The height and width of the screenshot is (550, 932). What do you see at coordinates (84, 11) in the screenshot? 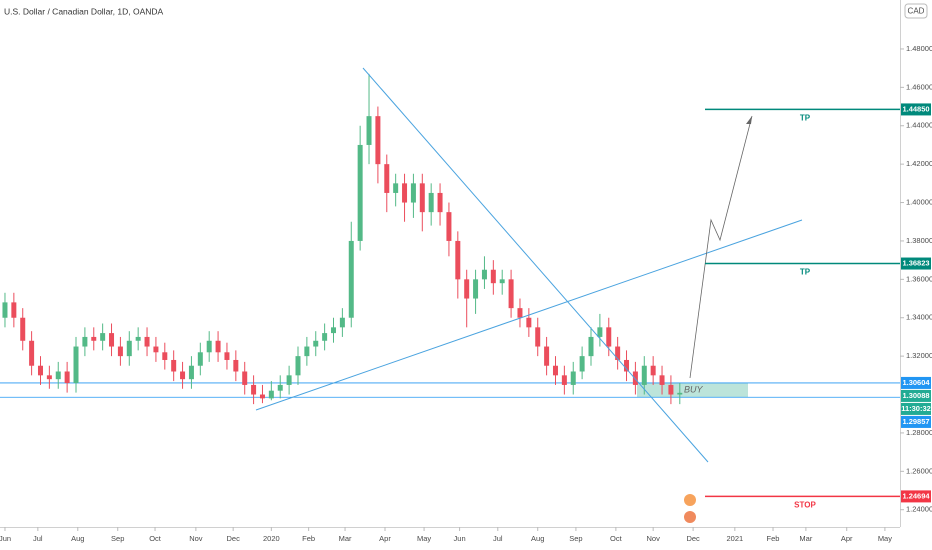
I see `chart-title: U.S. Dollar / Canadian Dollar, 1D, OANDA` at bounding box center [84, 11].